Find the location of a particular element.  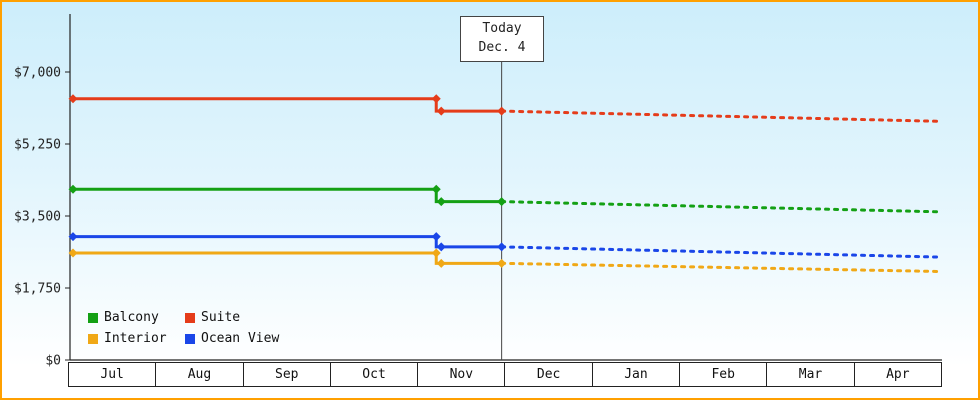

month-cell-nov: Nov is located at coordinates (461, 374).